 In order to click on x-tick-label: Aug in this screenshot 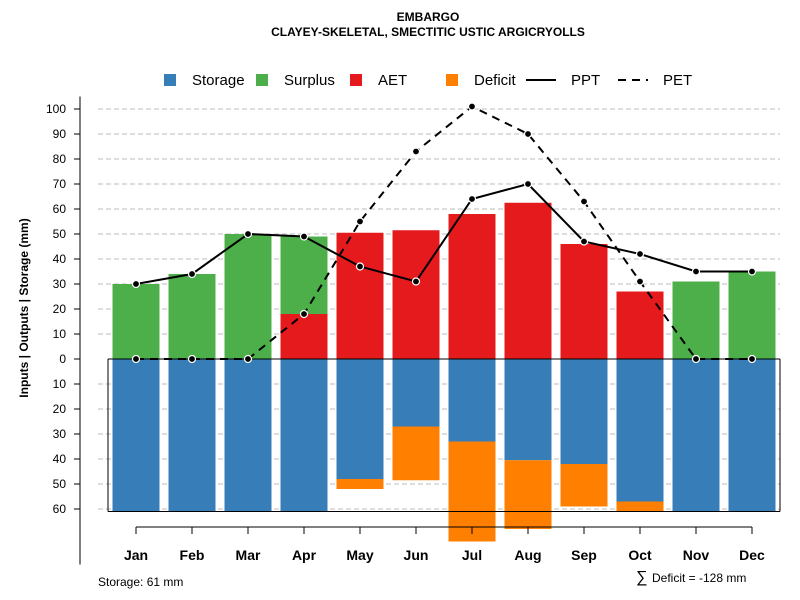, I will do `click(527, 555)`.